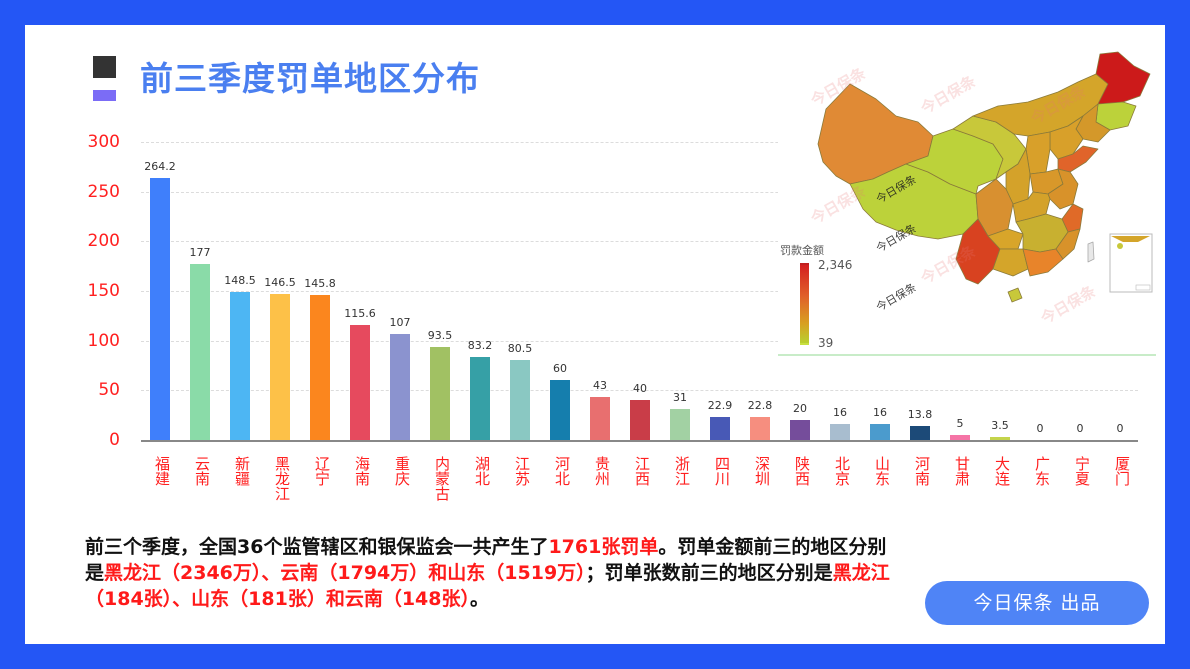  What do you see at coordinates (103, 291) in the screenshot?
I see `y-axis-tick-label: 150` at bounding box center [103, 291].